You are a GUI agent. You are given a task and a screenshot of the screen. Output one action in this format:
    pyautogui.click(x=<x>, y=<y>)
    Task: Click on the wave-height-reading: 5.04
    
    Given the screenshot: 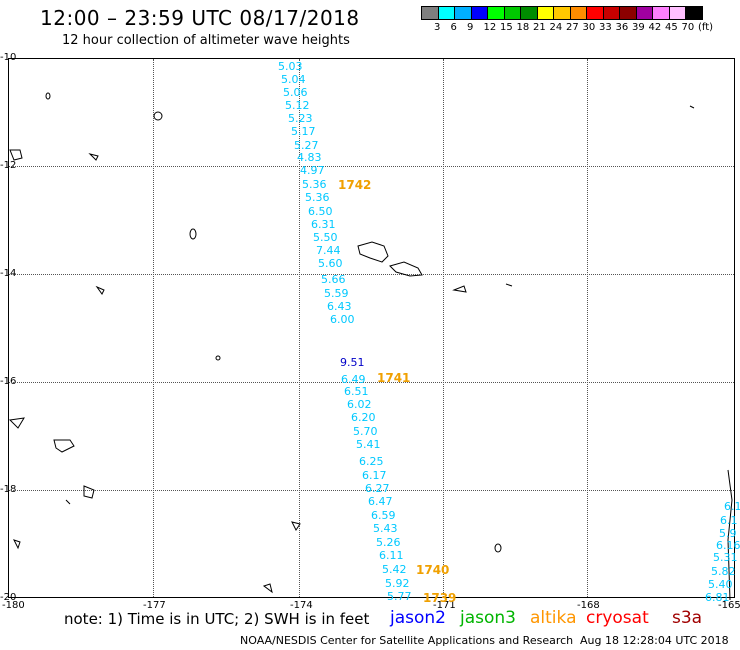 What is the action you would take?
    pyautogui.click(x=293, y=79)
    